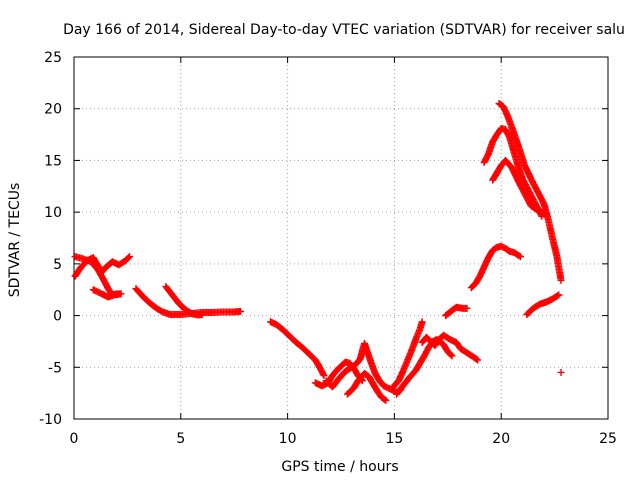 The height and width of the screenshot is (480, 640). What do you see at coordinates (608, 439) in the screenshot?
I see `x-tick-label: 25` at bounding box center [608, 439].